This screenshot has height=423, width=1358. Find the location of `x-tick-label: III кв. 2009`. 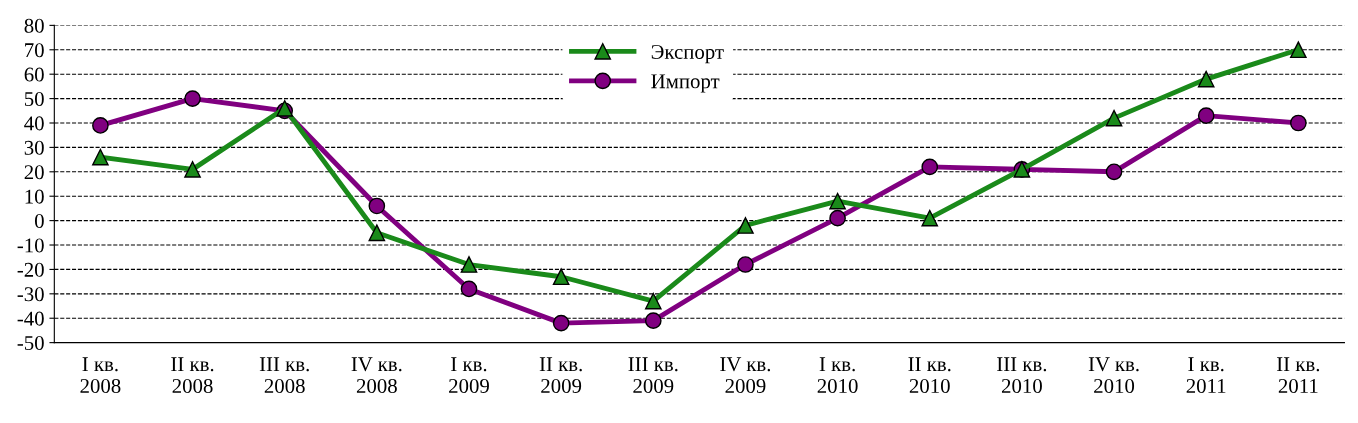

x-tick-label: III кв. 2009 is located at coordinates (653, 375).